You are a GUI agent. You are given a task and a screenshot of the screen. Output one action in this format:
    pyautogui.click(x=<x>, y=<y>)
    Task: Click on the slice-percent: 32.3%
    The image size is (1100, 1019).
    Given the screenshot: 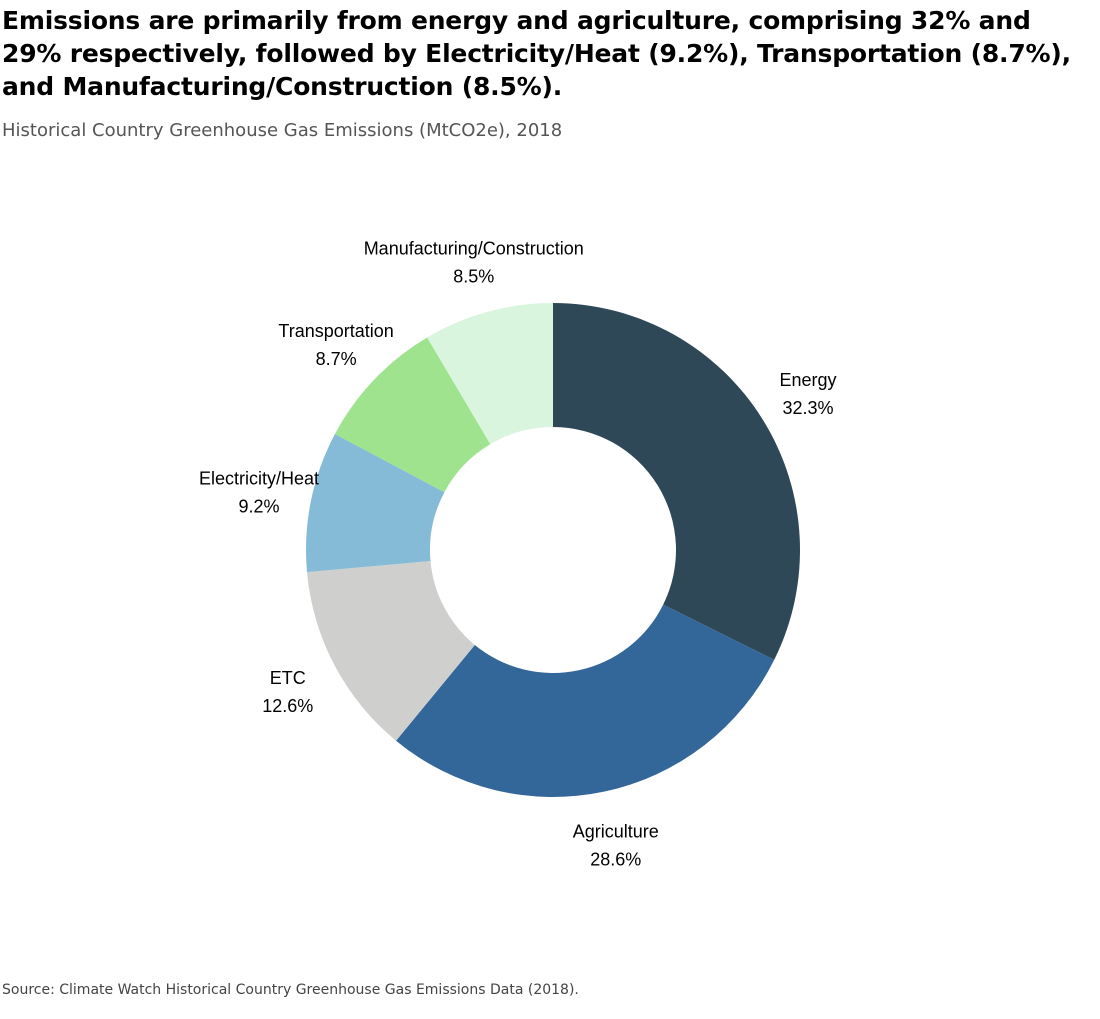 What is the action you would take?
    pyautogui.click(x=807, y=408)
    